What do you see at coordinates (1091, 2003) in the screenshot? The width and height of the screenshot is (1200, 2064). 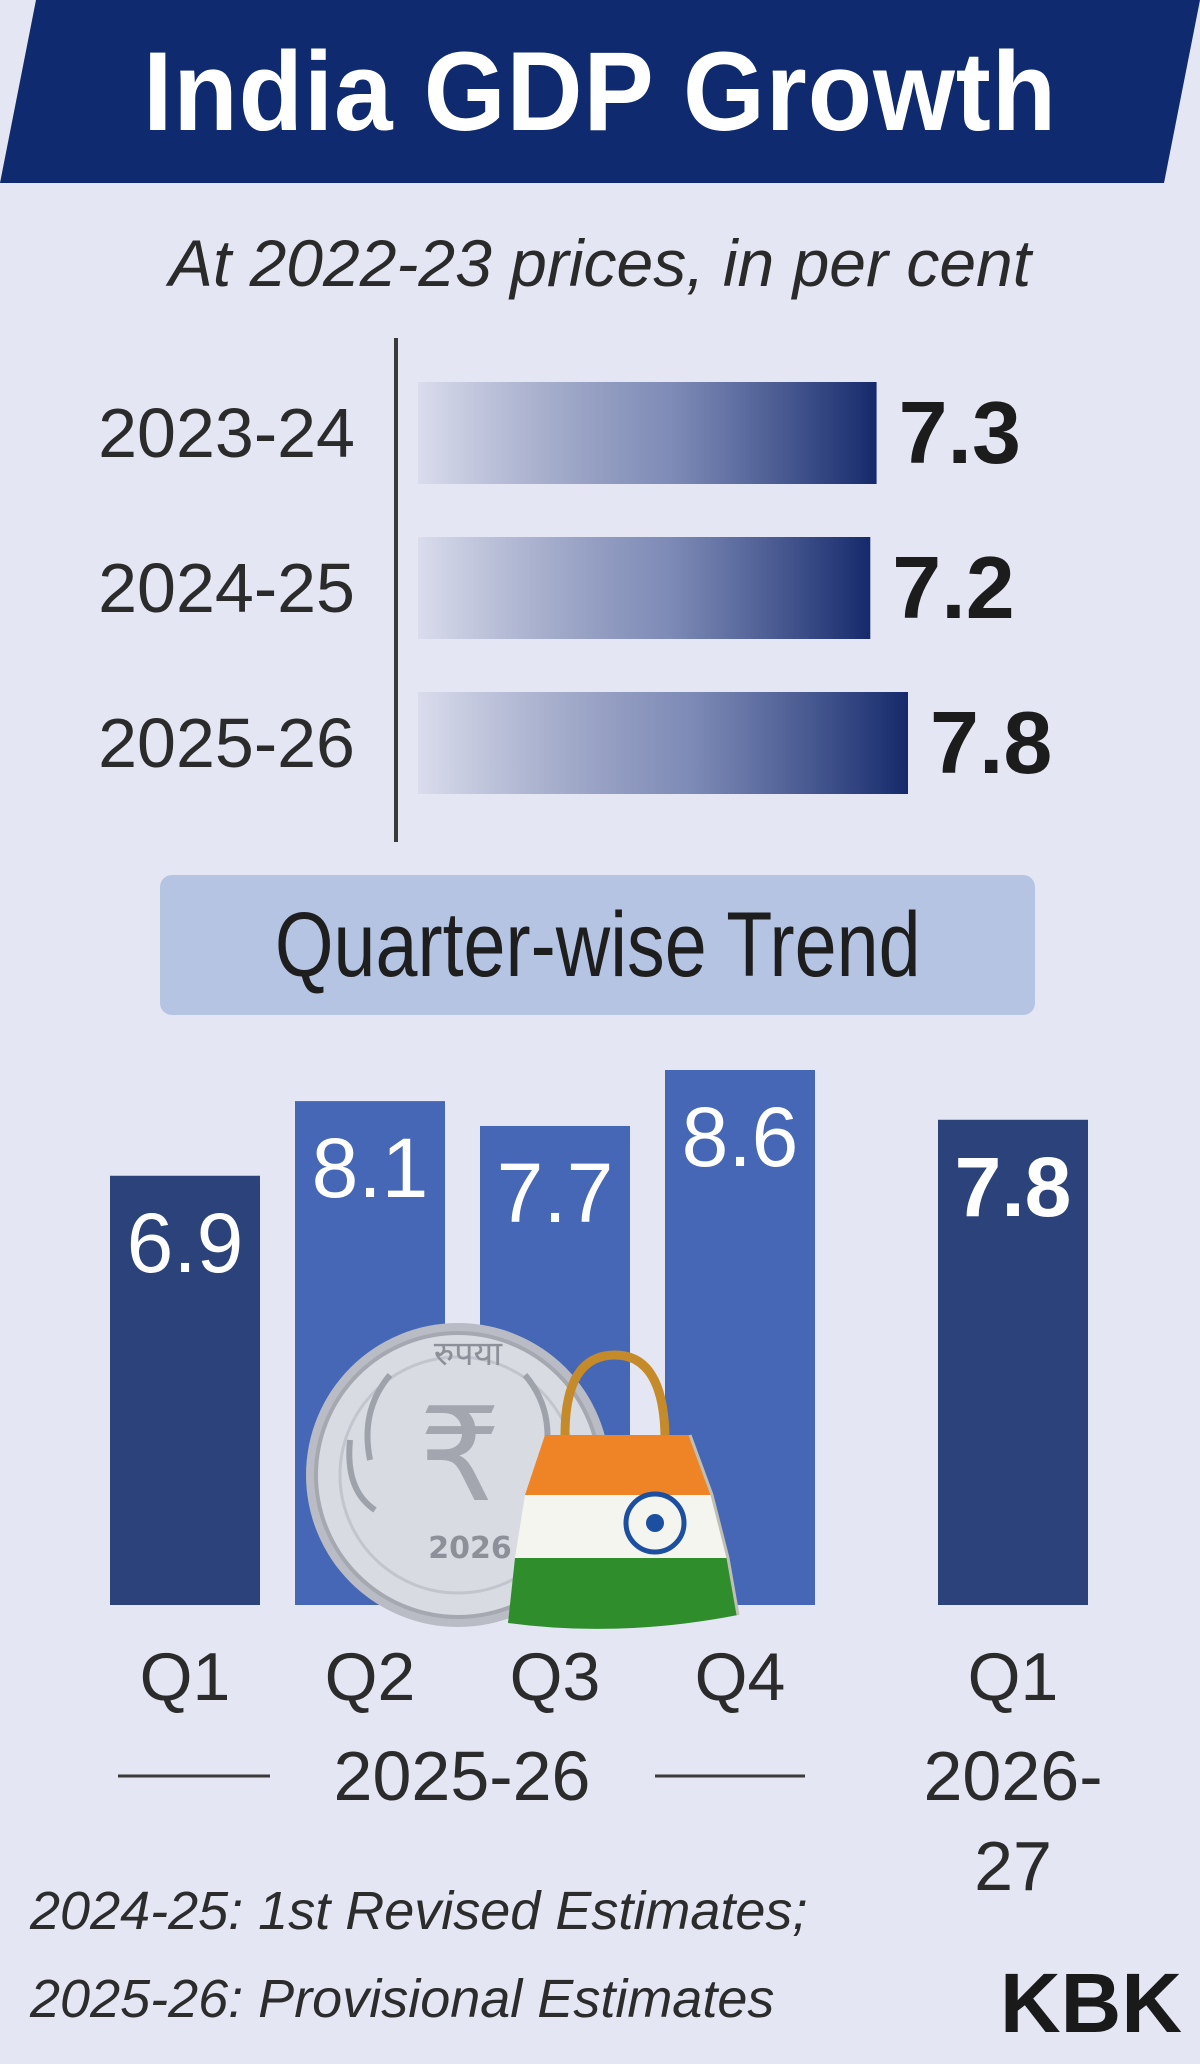 I see `credit-label: KBK` at bounding box center [1091, 2003].